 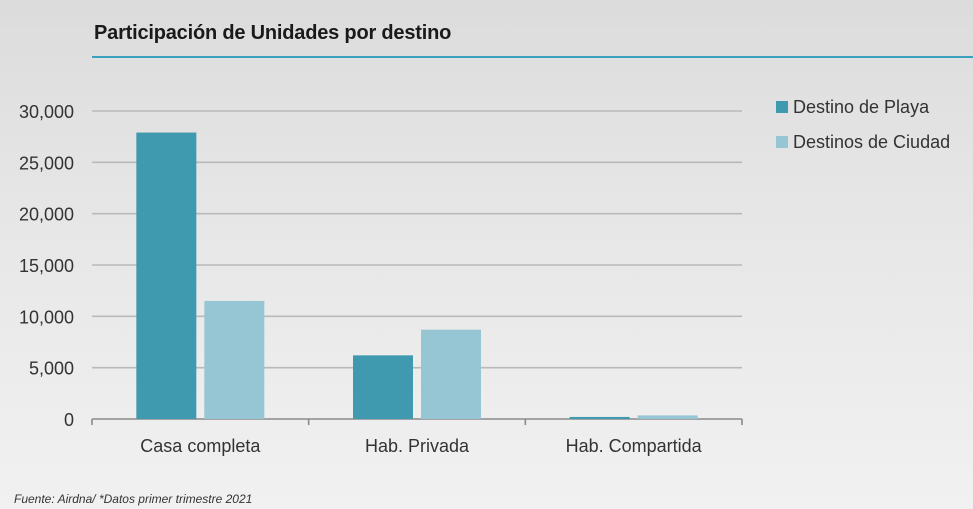 I want to click on y-tick-label: 5,000, so click(x=51, y=369).